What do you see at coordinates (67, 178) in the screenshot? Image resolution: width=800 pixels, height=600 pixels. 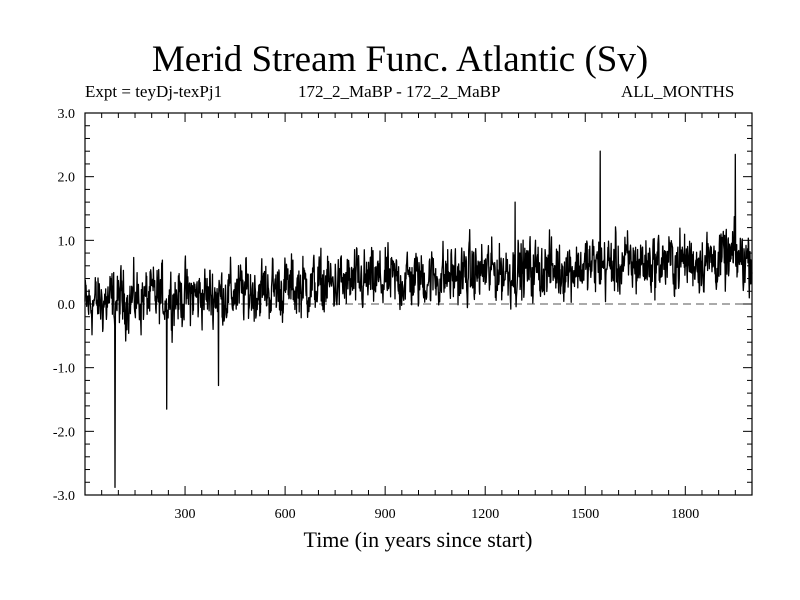 I see `y-tick-label: 2.0` at bounding box center [67, 178].